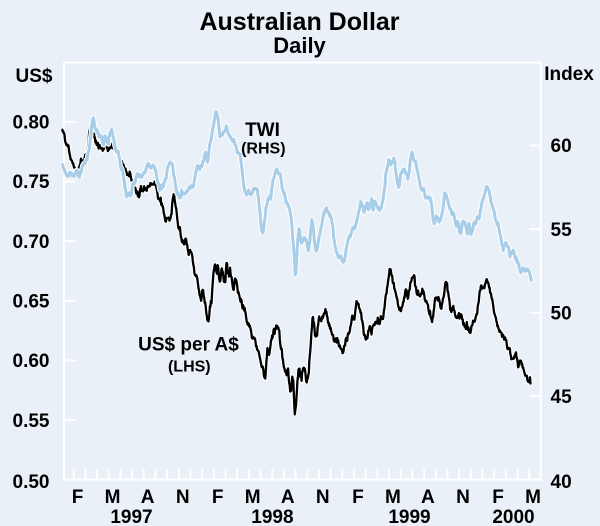 The height and width of the screenshot is (526, 600). I want to click on svg-text: 0.50, so click(31, 482).